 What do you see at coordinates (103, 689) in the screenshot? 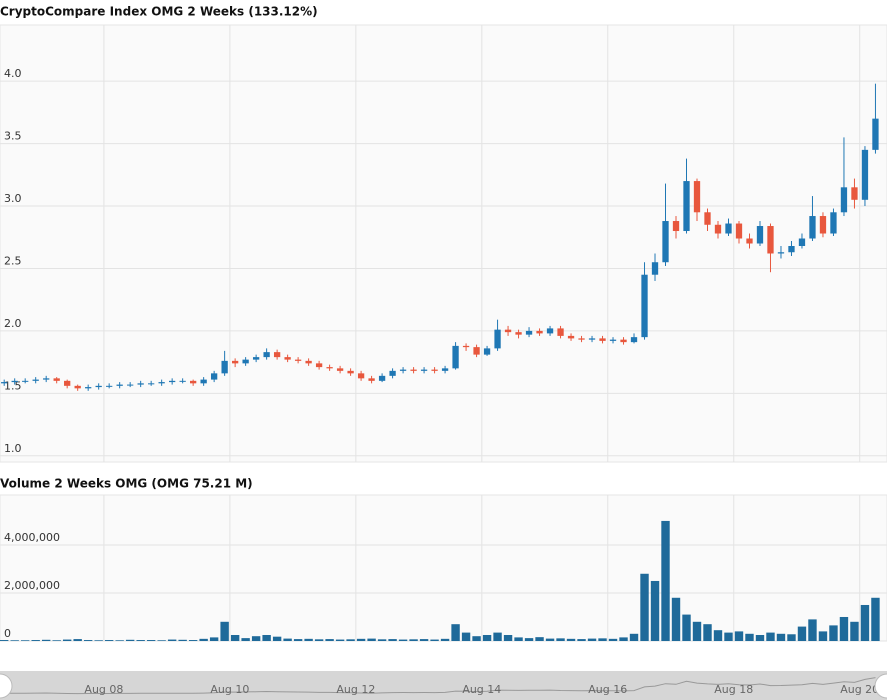
I see `x-tick-label: Aug 08` at bounding box center [103, 689].